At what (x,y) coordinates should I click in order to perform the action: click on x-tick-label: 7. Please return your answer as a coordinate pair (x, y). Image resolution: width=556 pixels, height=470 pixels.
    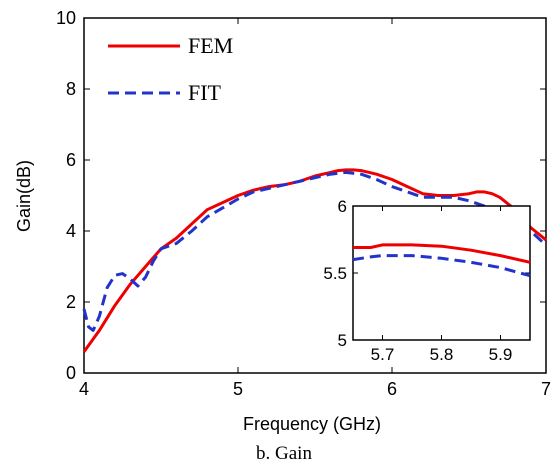
    Looking at the image, I should click on (546, 389).